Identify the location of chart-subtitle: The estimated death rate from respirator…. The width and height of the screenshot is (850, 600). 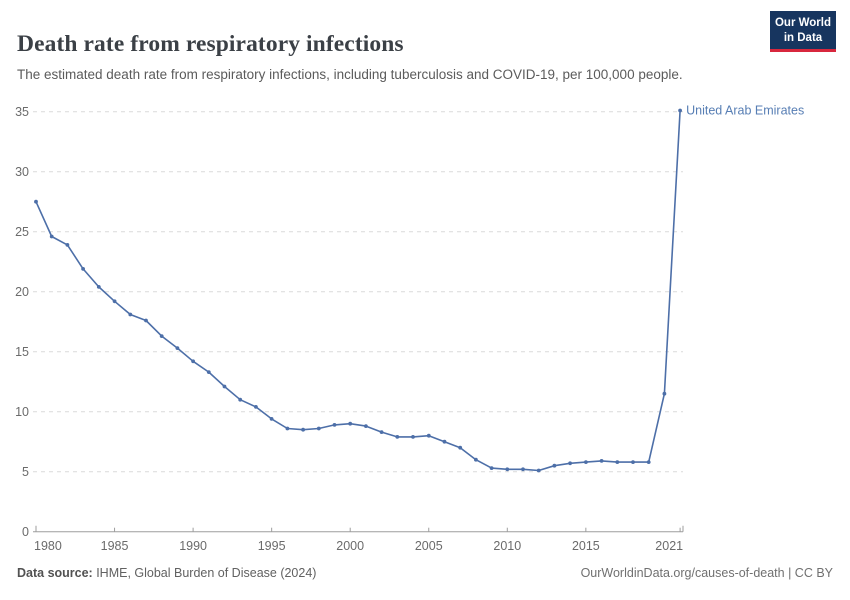
(350, 74).